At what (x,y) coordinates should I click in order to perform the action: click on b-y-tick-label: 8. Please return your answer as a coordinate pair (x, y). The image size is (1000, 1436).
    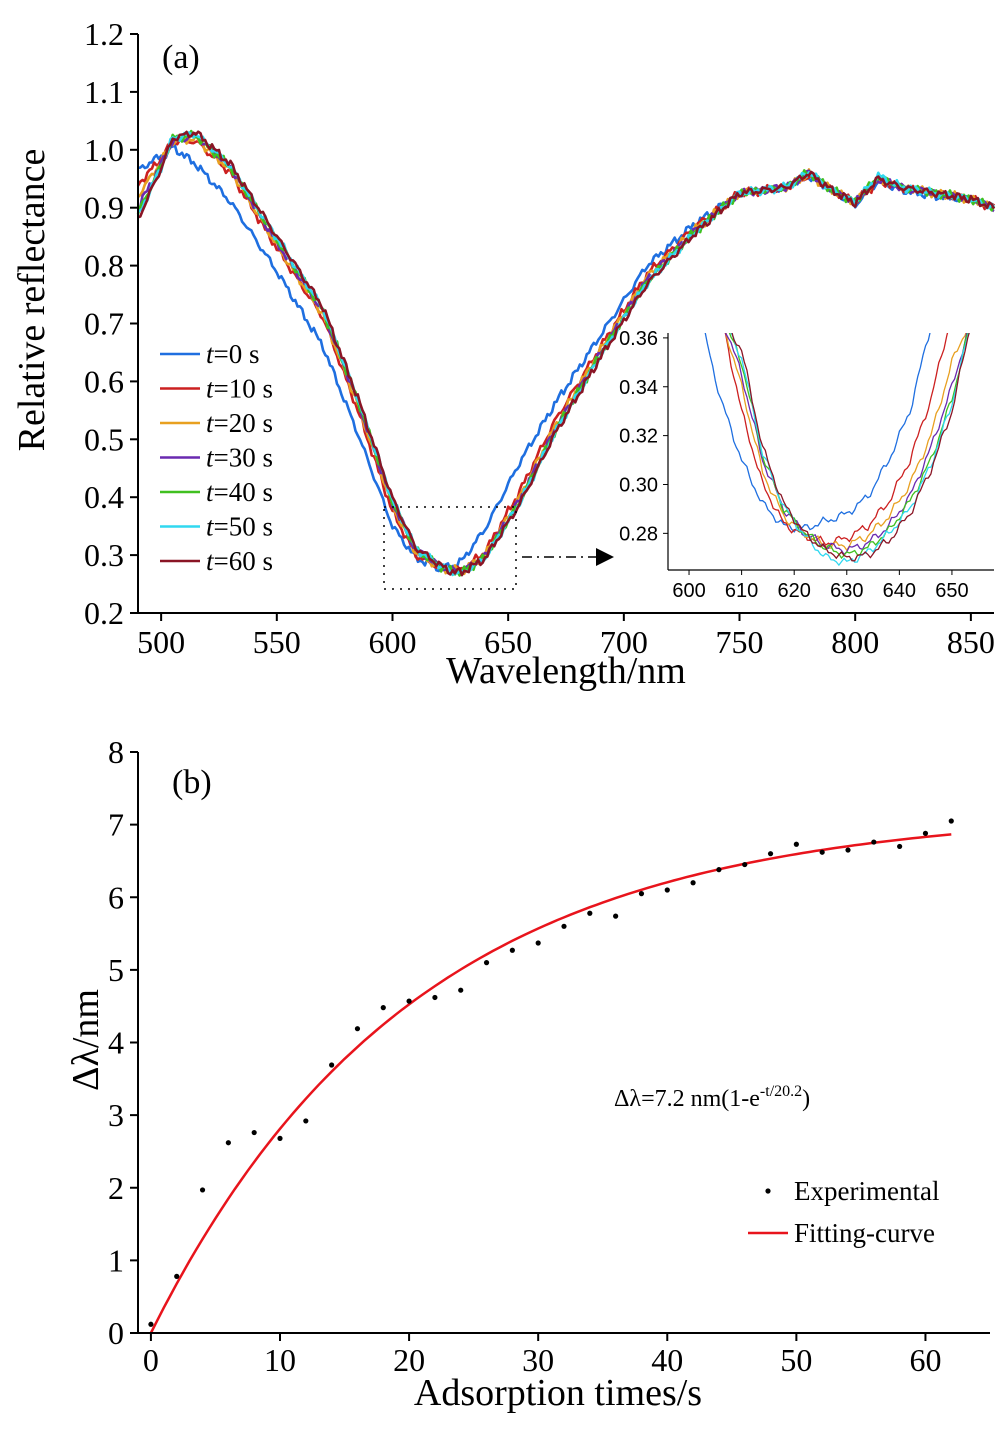
    Looking at the image, I should click on (116, 752).